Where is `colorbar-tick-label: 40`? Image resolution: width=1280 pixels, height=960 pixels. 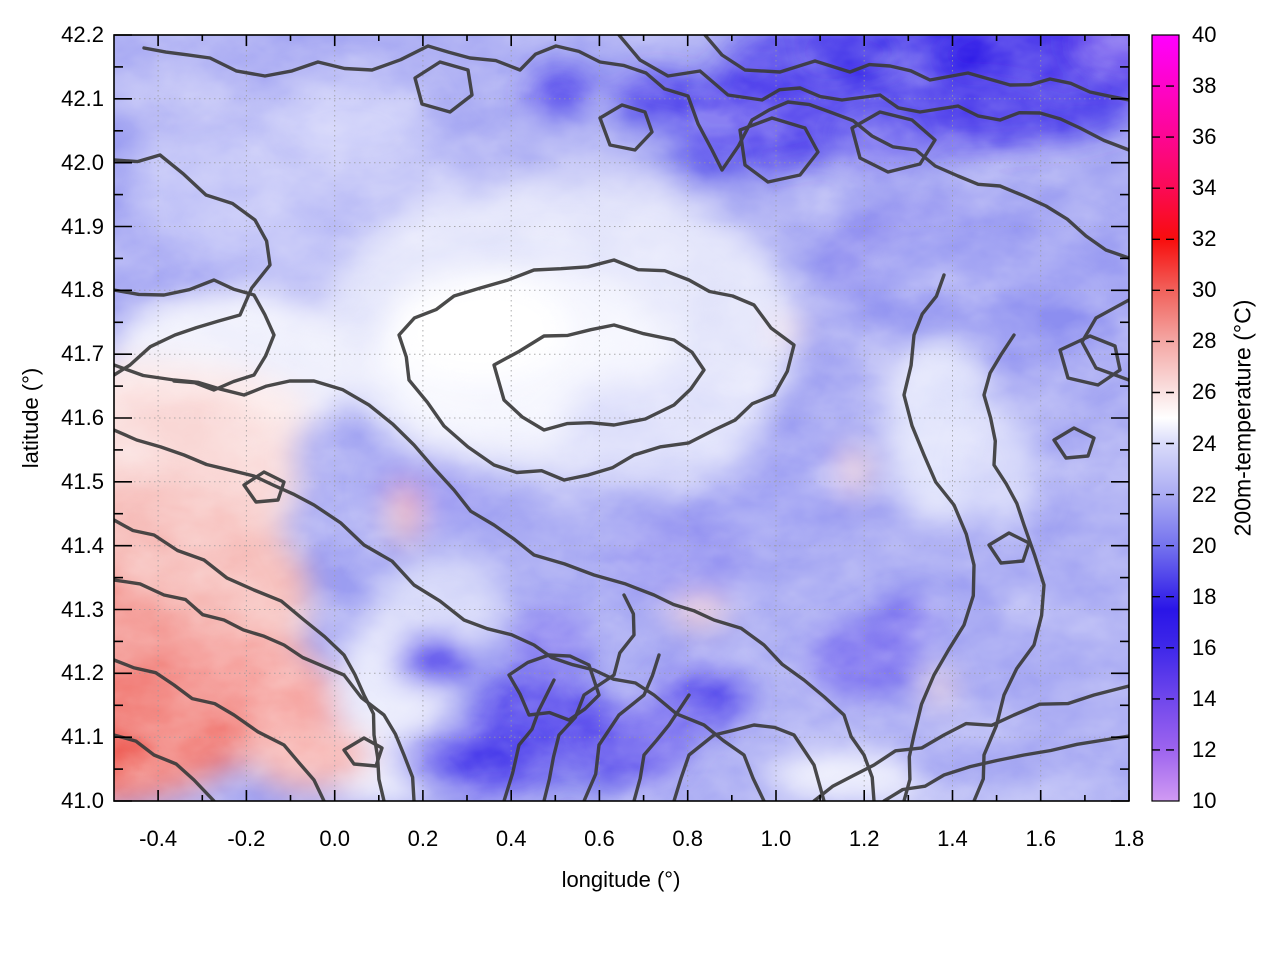
colorbar-tick-label: 40 is located at coordinates (1204, 34).